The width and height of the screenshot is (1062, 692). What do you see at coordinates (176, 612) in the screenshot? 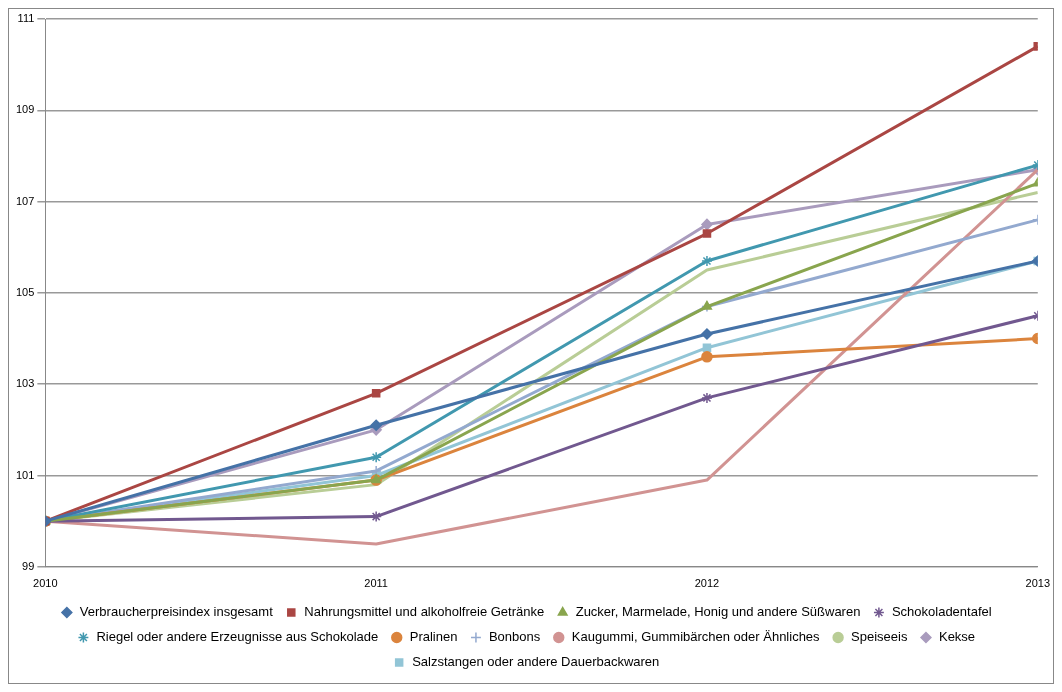
I see `legend-label: Verbraucherpreisindex insgesamt` at bounding box center [176, 612].